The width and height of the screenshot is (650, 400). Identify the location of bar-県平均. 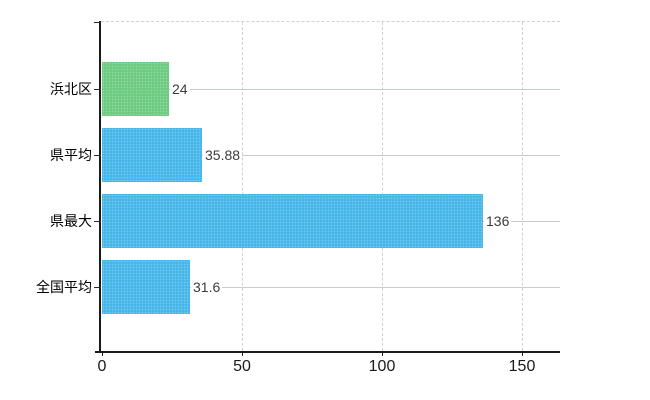
(152, 155).